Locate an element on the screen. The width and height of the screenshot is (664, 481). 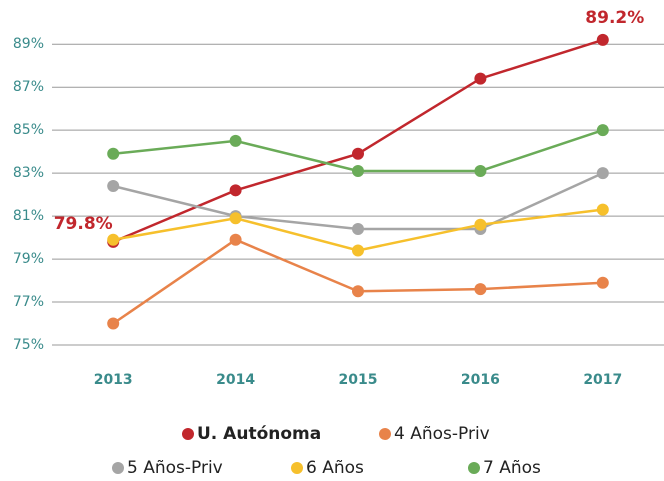
series-line is located at coordinates (358, 201).